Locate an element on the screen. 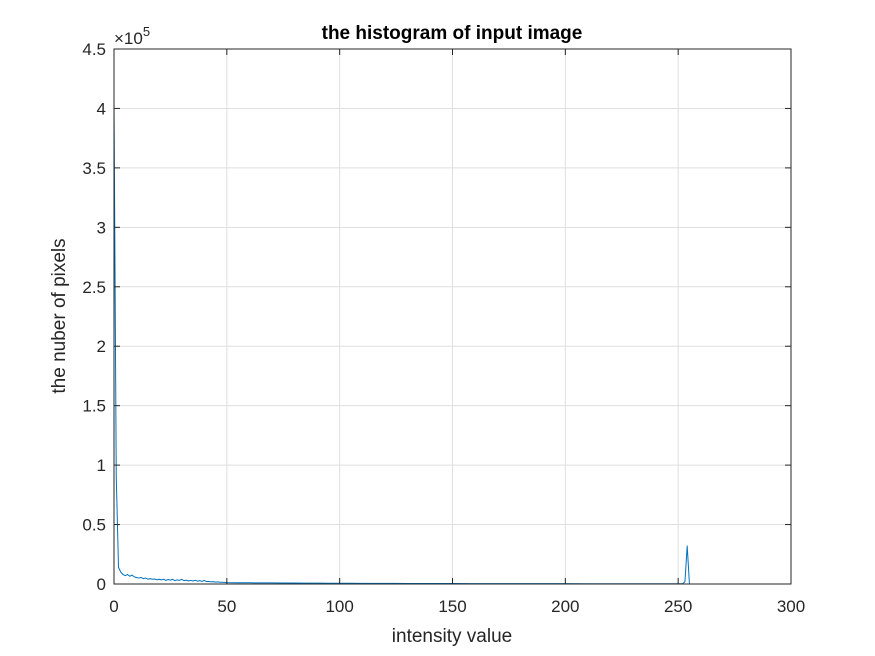 The height and width of the screenshot is (656, 875). y-exponent-power: 5 is located at coordinates (146, 31).